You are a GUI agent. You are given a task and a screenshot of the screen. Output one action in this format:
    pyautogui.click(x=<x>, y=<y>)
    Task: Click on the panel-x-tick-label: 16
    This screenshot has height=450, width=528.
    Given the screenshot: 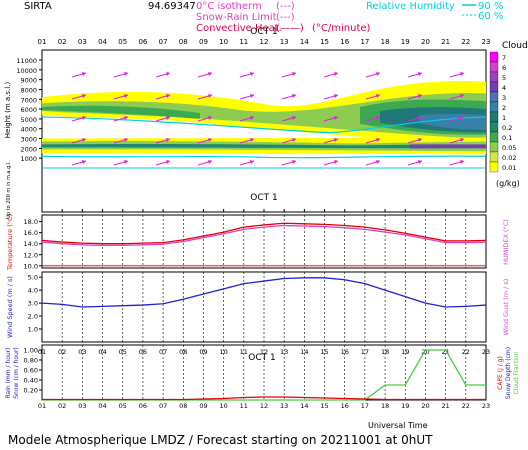 What is the action you would take?
    pyautogui.click(x=345, y=352)
    